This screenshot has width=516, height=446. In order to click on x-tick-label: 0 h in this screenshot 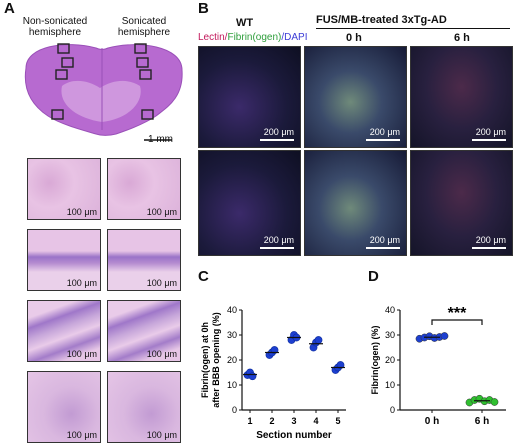, I will do `click(432, 421)`.